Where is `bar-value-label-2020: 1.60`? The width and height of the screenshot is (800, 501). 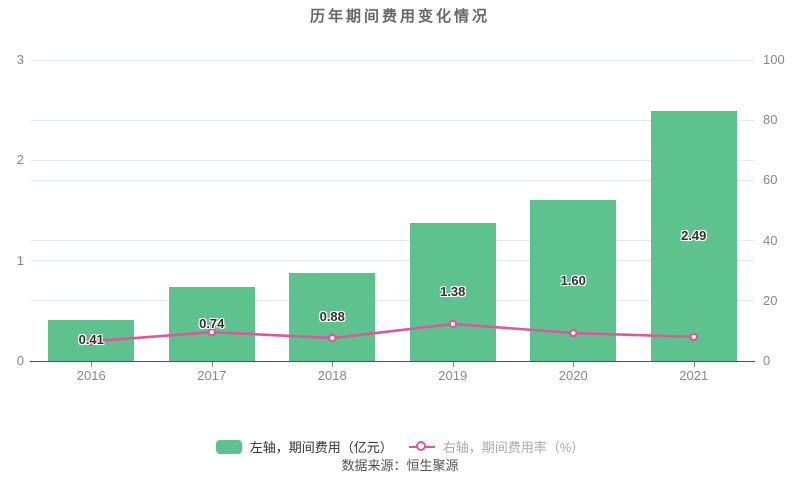
bar-value-label-2020: 1.60 is located at coordinates (573, 280).